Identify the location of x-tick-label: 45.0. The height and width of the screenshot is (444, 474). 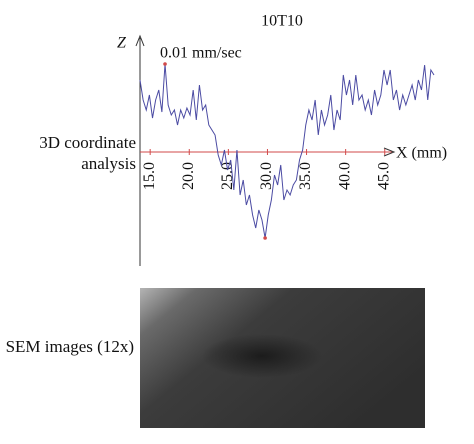
(383, 176).